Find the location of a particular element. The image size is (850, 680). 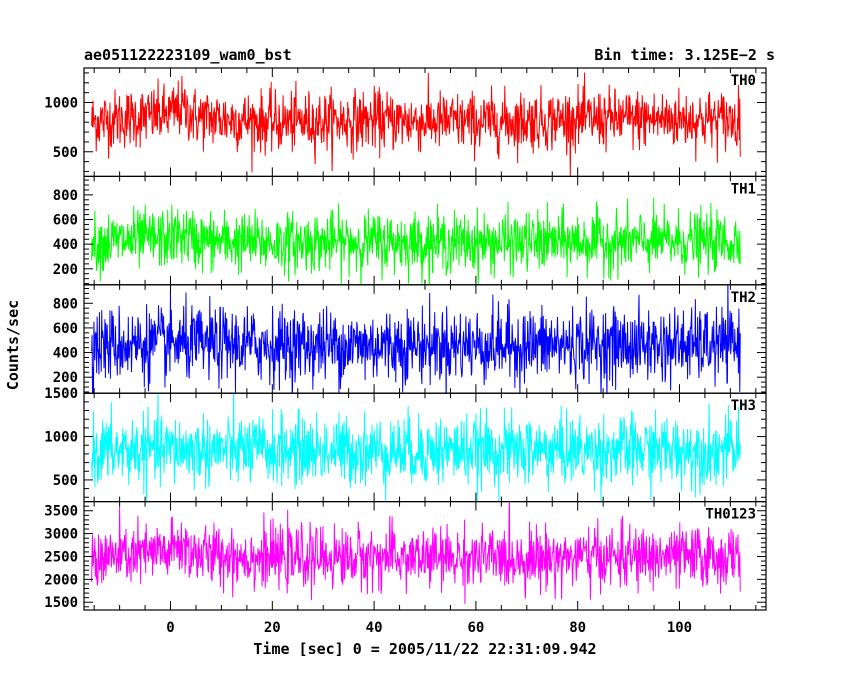

y-tick-label: 3000 is located at coordinates (61, 535).